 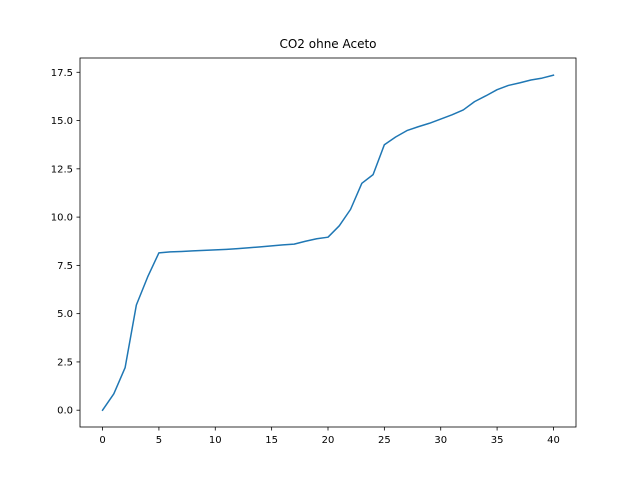 I want to click on x-tick-label-4: 20, so click(x=328, y=440).